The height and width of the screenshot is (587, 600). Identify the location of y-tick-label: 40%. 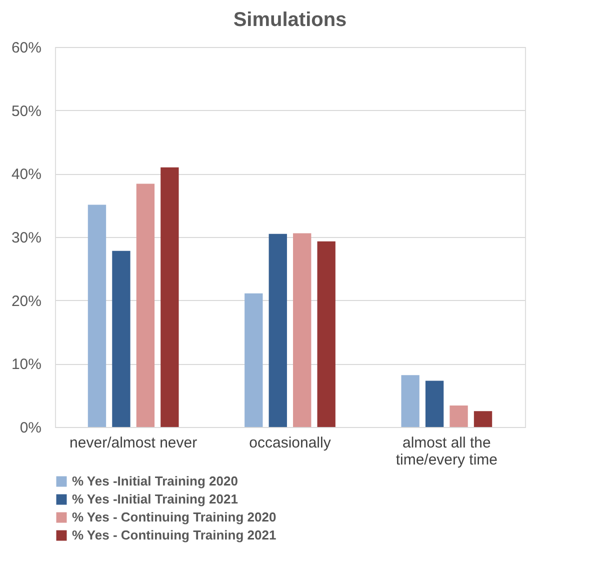
(26, 175).